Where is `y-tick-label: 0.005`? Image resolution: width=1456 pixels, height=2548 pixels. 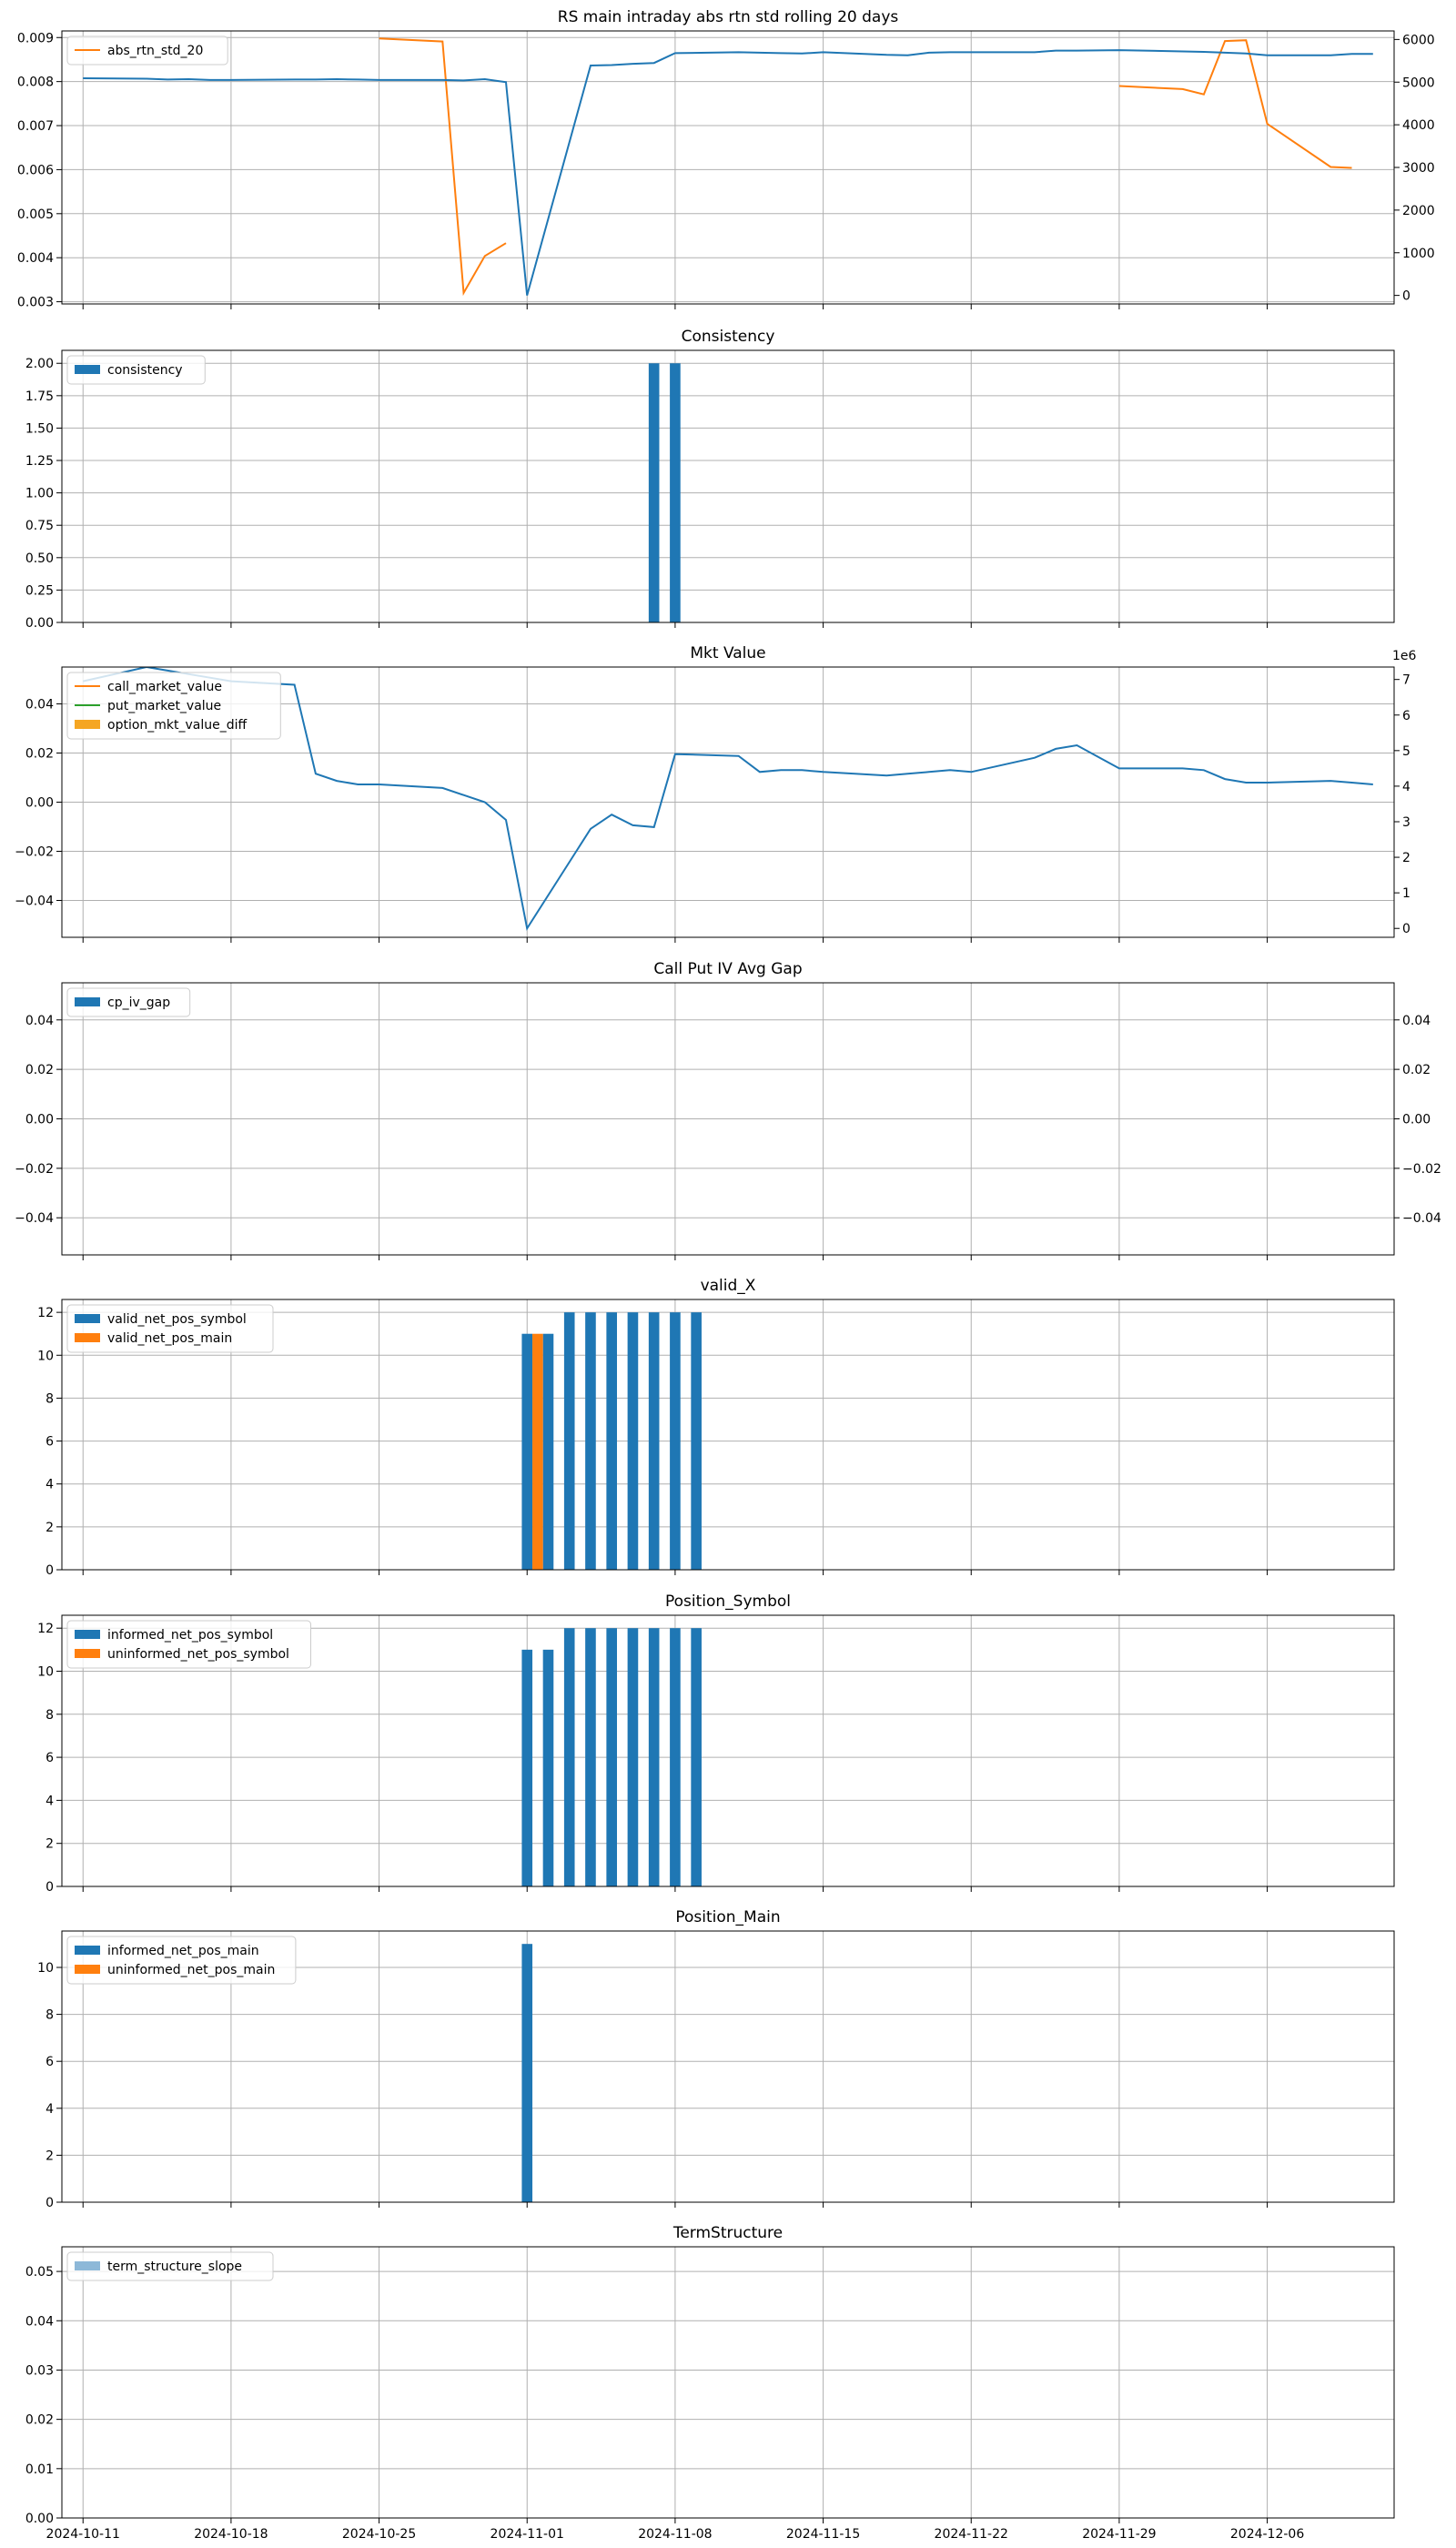 y-tick-label: 0.005 is located at coordinates (36, 215).